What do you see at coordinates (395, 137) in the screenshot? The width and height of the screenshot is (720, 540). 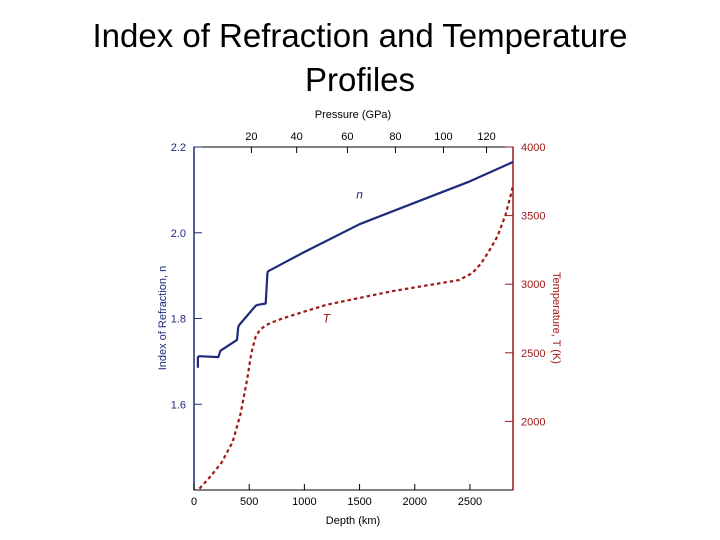 I see `pressure-tick-label: 80` at bounding box center [395, 137].